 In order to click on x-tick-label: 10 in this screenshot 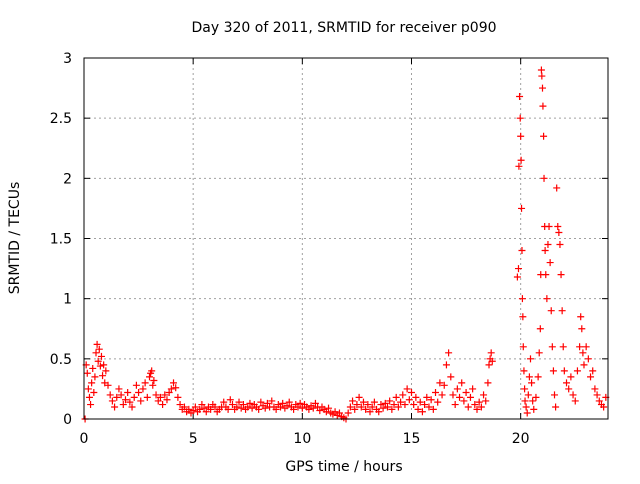, I will do `click(302, 439)`.